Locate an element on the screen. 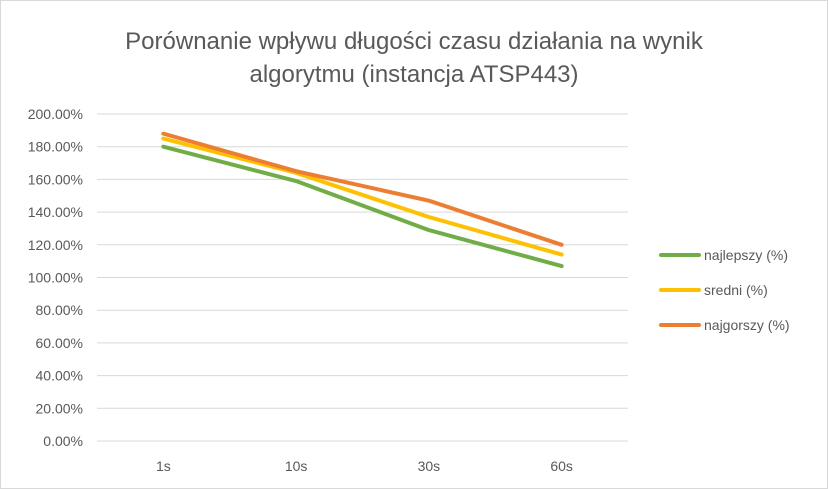 Image resolution: width=828 pixels, height=489 pixels. x-tick-label: 60s is located at coordinates (561, 466).